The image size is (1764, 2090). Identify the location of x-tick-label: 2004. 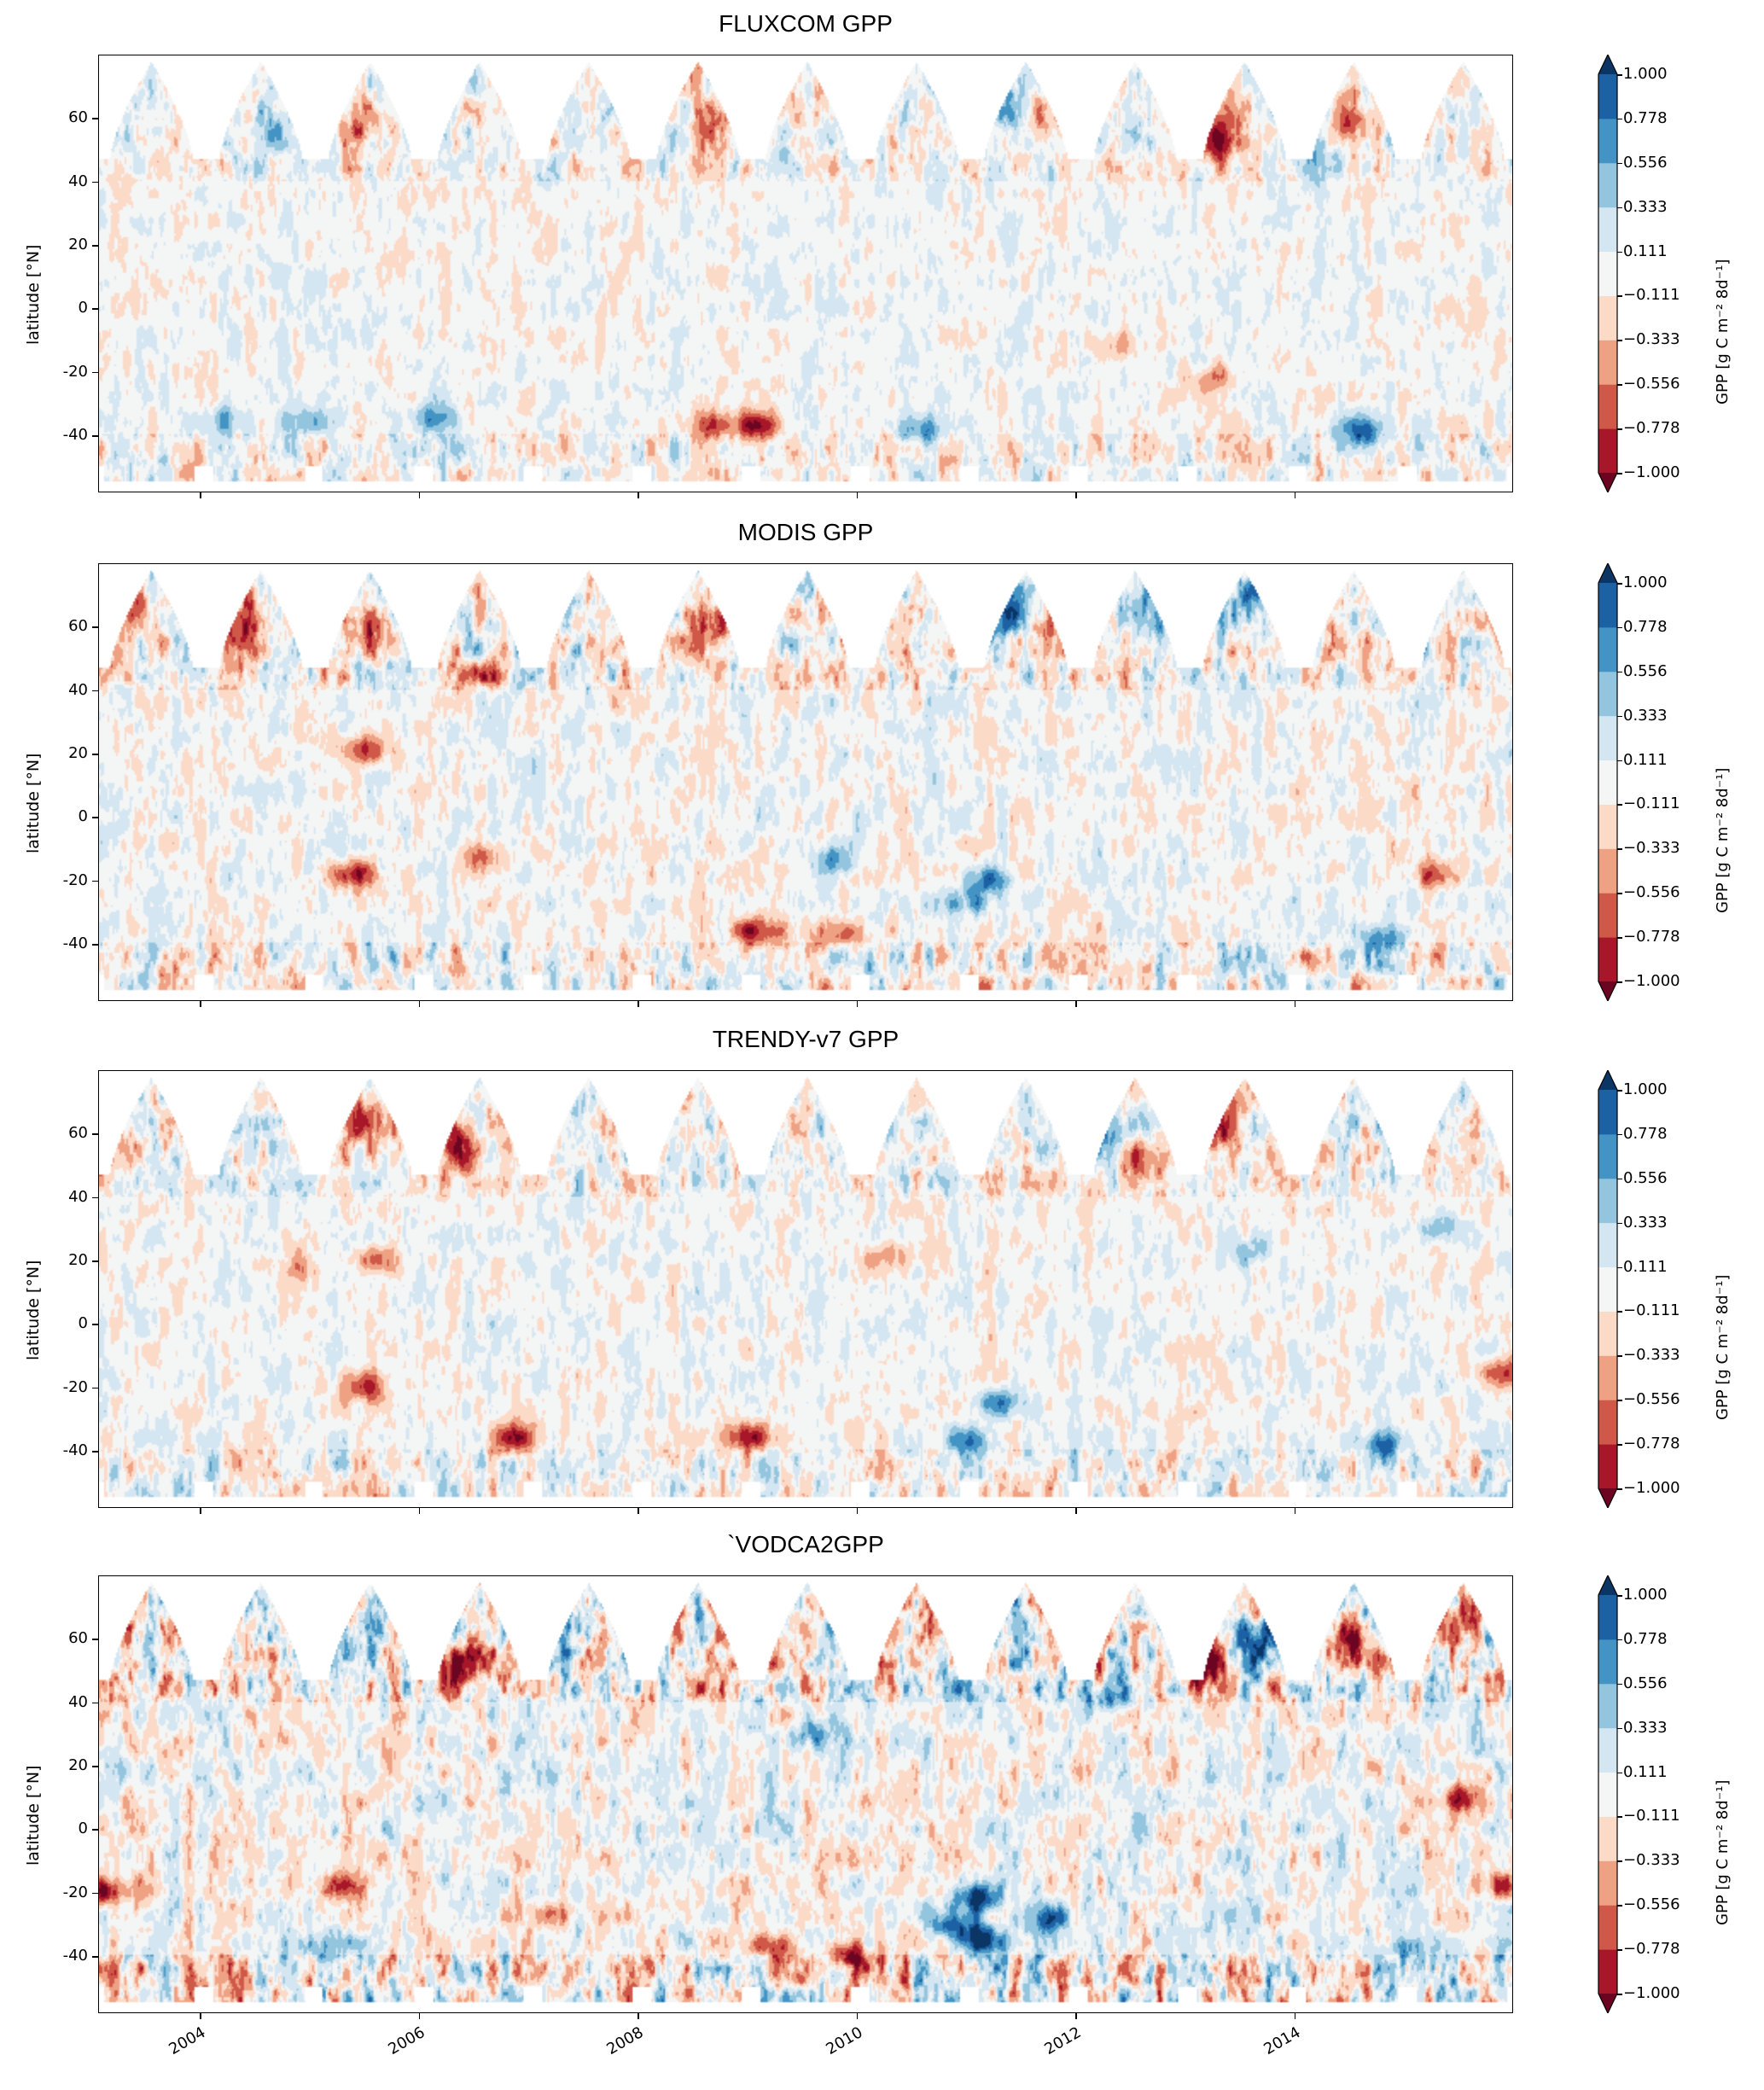
(188, 2041).